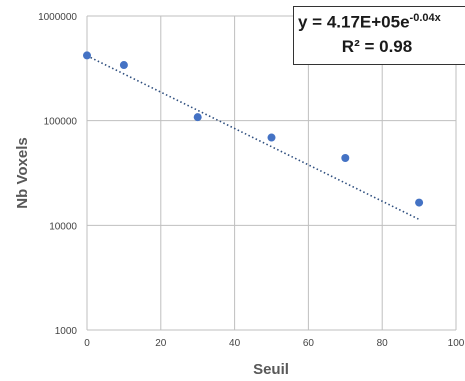  I want to click on y-axis-title: Nb Voxels, so click(22, 172).